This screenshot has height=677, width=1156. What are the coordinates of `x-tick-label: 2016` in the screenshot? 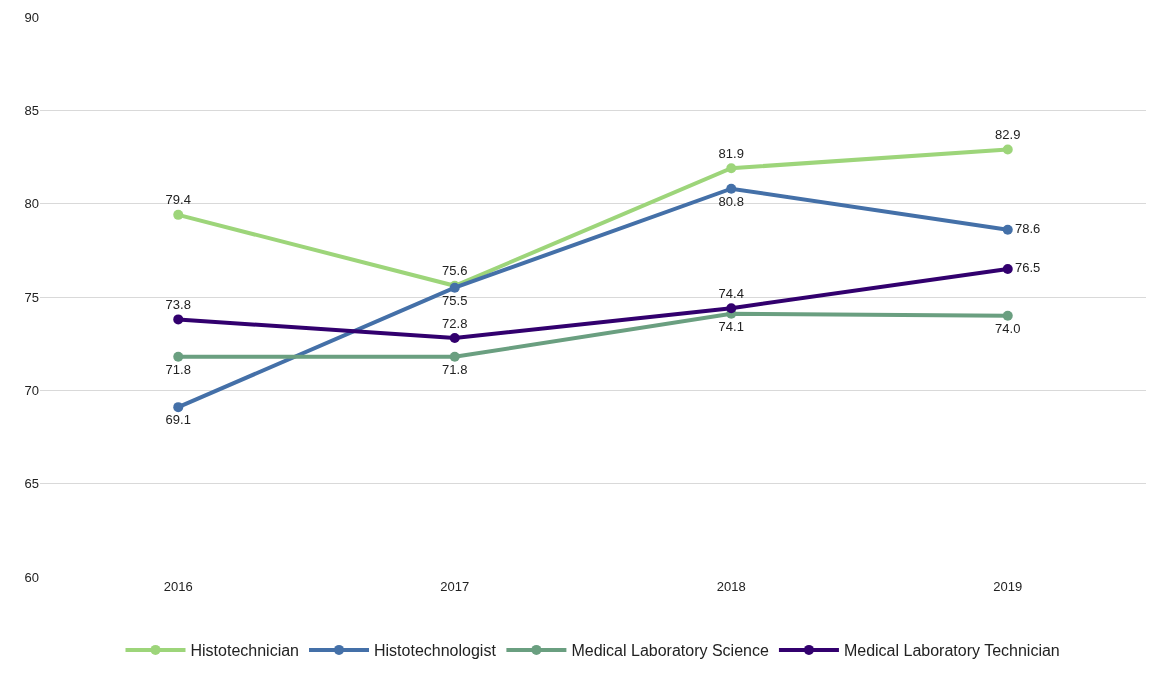 It's located at (178, 586).